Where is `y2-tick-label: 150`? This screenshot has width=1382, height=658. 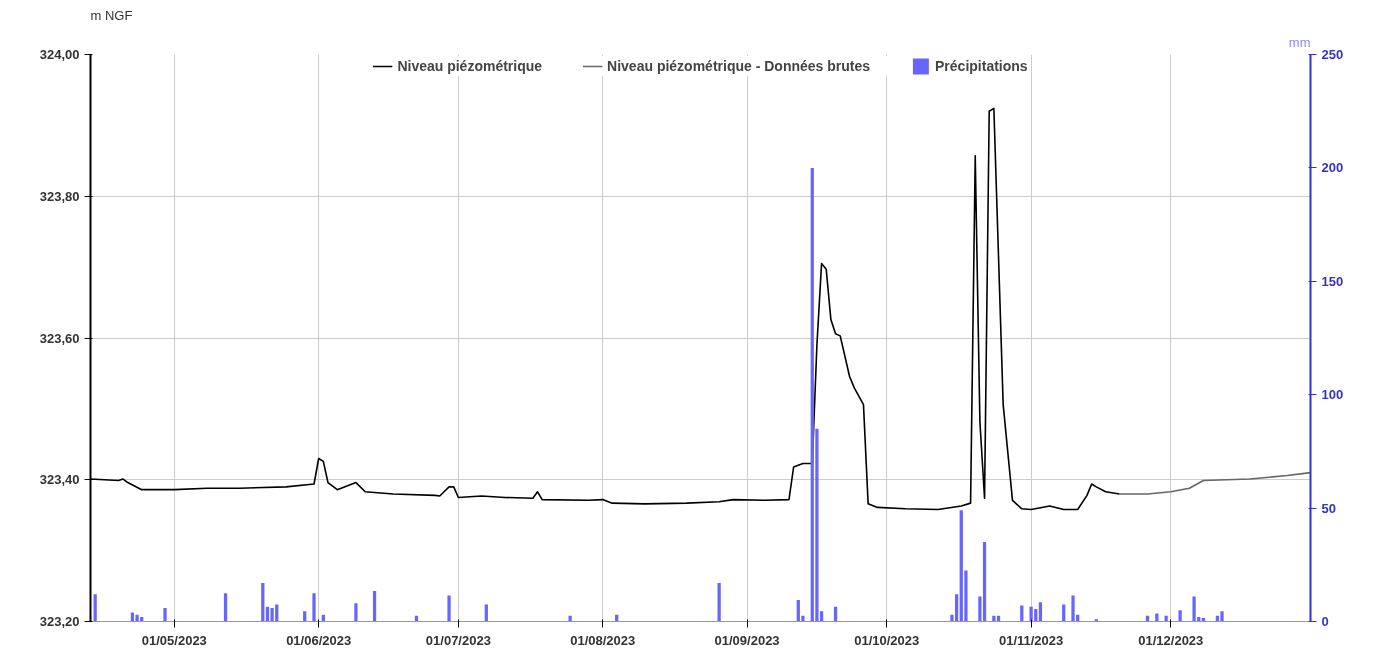 y2-tick-label: 150 is located at coordinates (1332, 281).